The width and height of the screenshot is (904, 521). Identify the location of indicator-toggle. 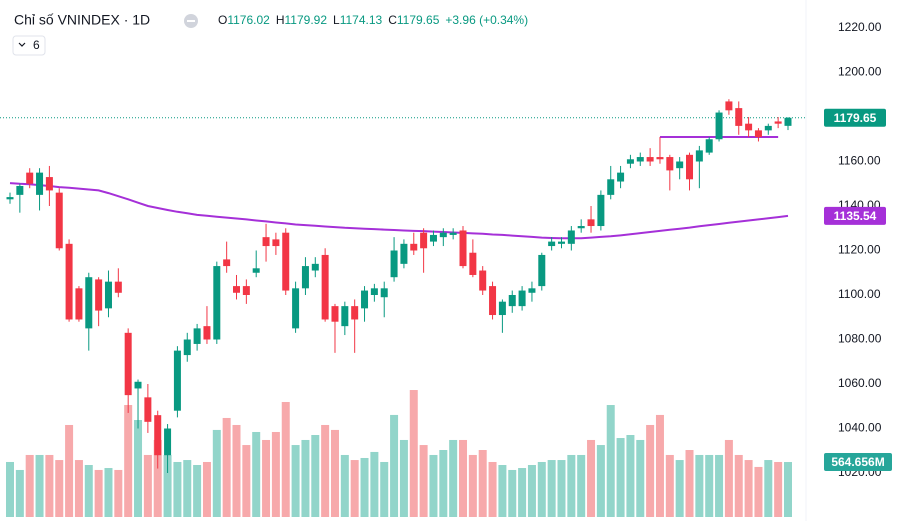
(29, 45).